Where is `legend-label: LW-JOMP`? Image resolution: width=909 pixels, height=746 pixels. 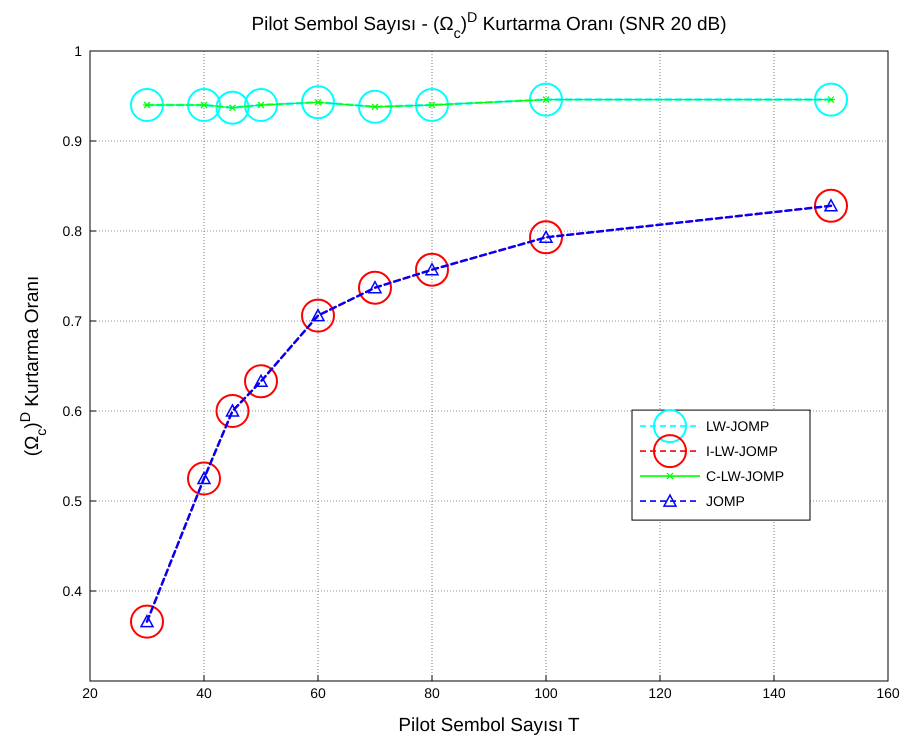 legend-label: LW-JOMP is located at coordinates (738, 426).